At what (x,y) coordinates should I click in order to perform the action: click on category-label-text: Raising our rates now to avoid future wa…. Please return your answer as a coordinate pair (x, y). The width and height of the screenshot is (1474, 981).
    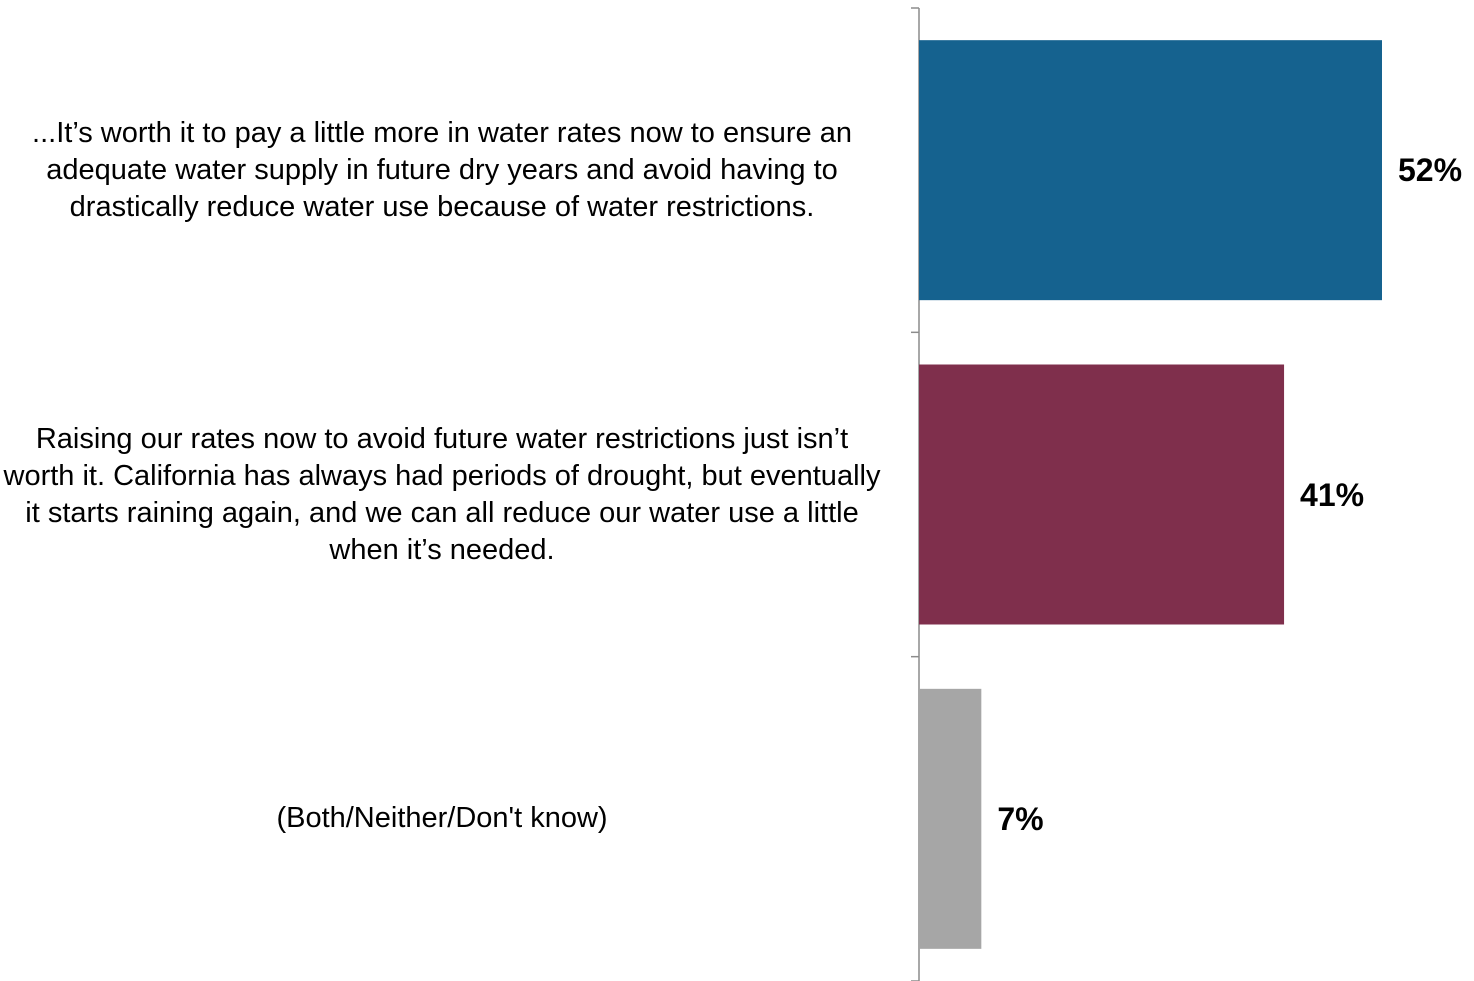
    Looking at the image, I should click on (442, 494).